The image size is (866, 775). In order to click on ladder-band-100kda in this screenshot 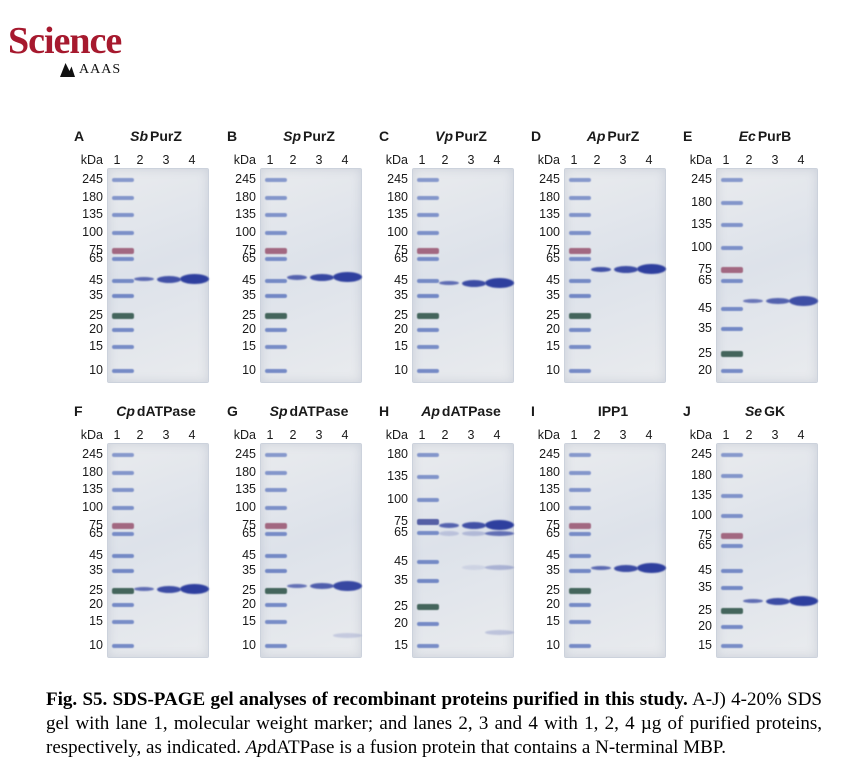, I will do `click(428, 233)`.